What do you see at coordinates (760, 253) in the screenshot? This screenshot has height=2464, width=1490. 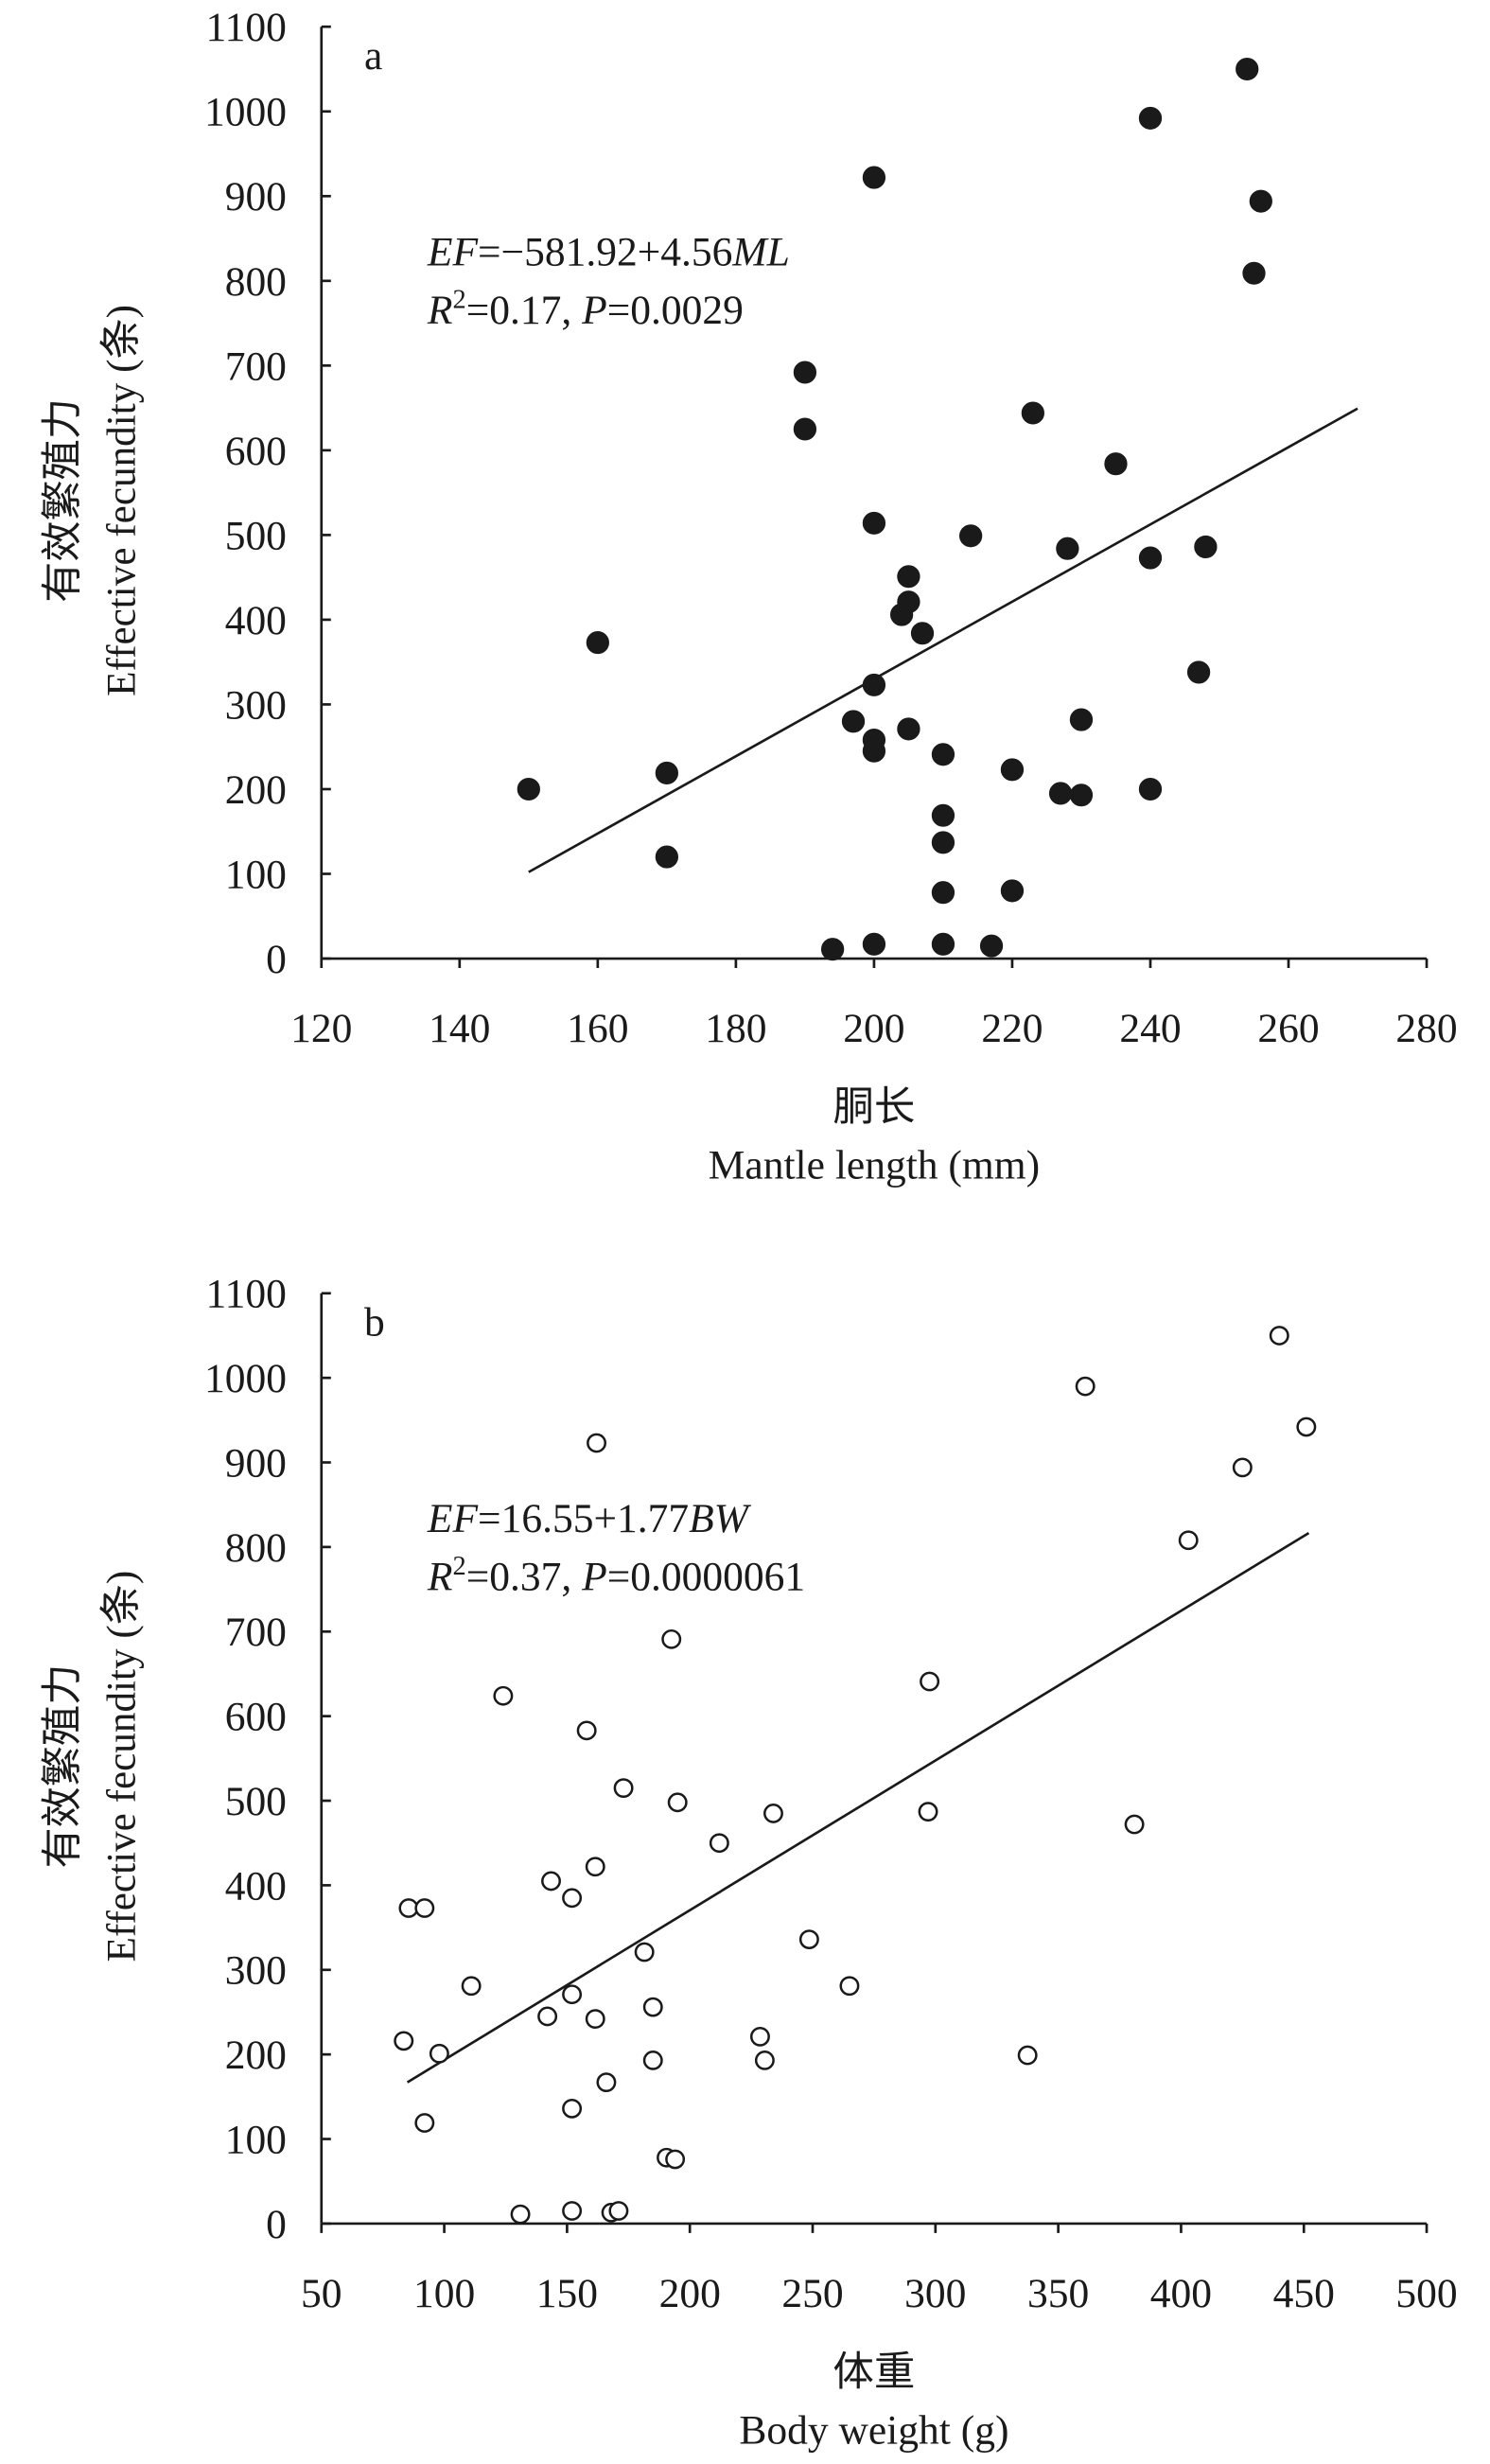 I see `equation-part: ML` at bounding box center [760, 253].